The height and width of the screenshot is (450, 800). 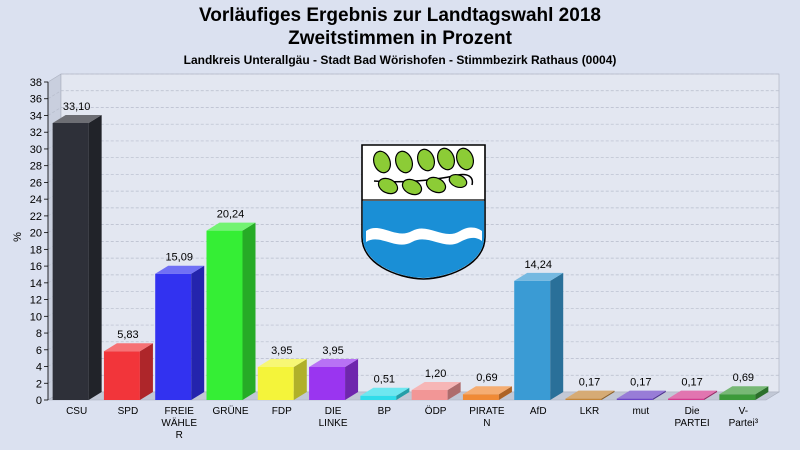 I want to click on value-label: 15,09, so click(x=179, y=258).